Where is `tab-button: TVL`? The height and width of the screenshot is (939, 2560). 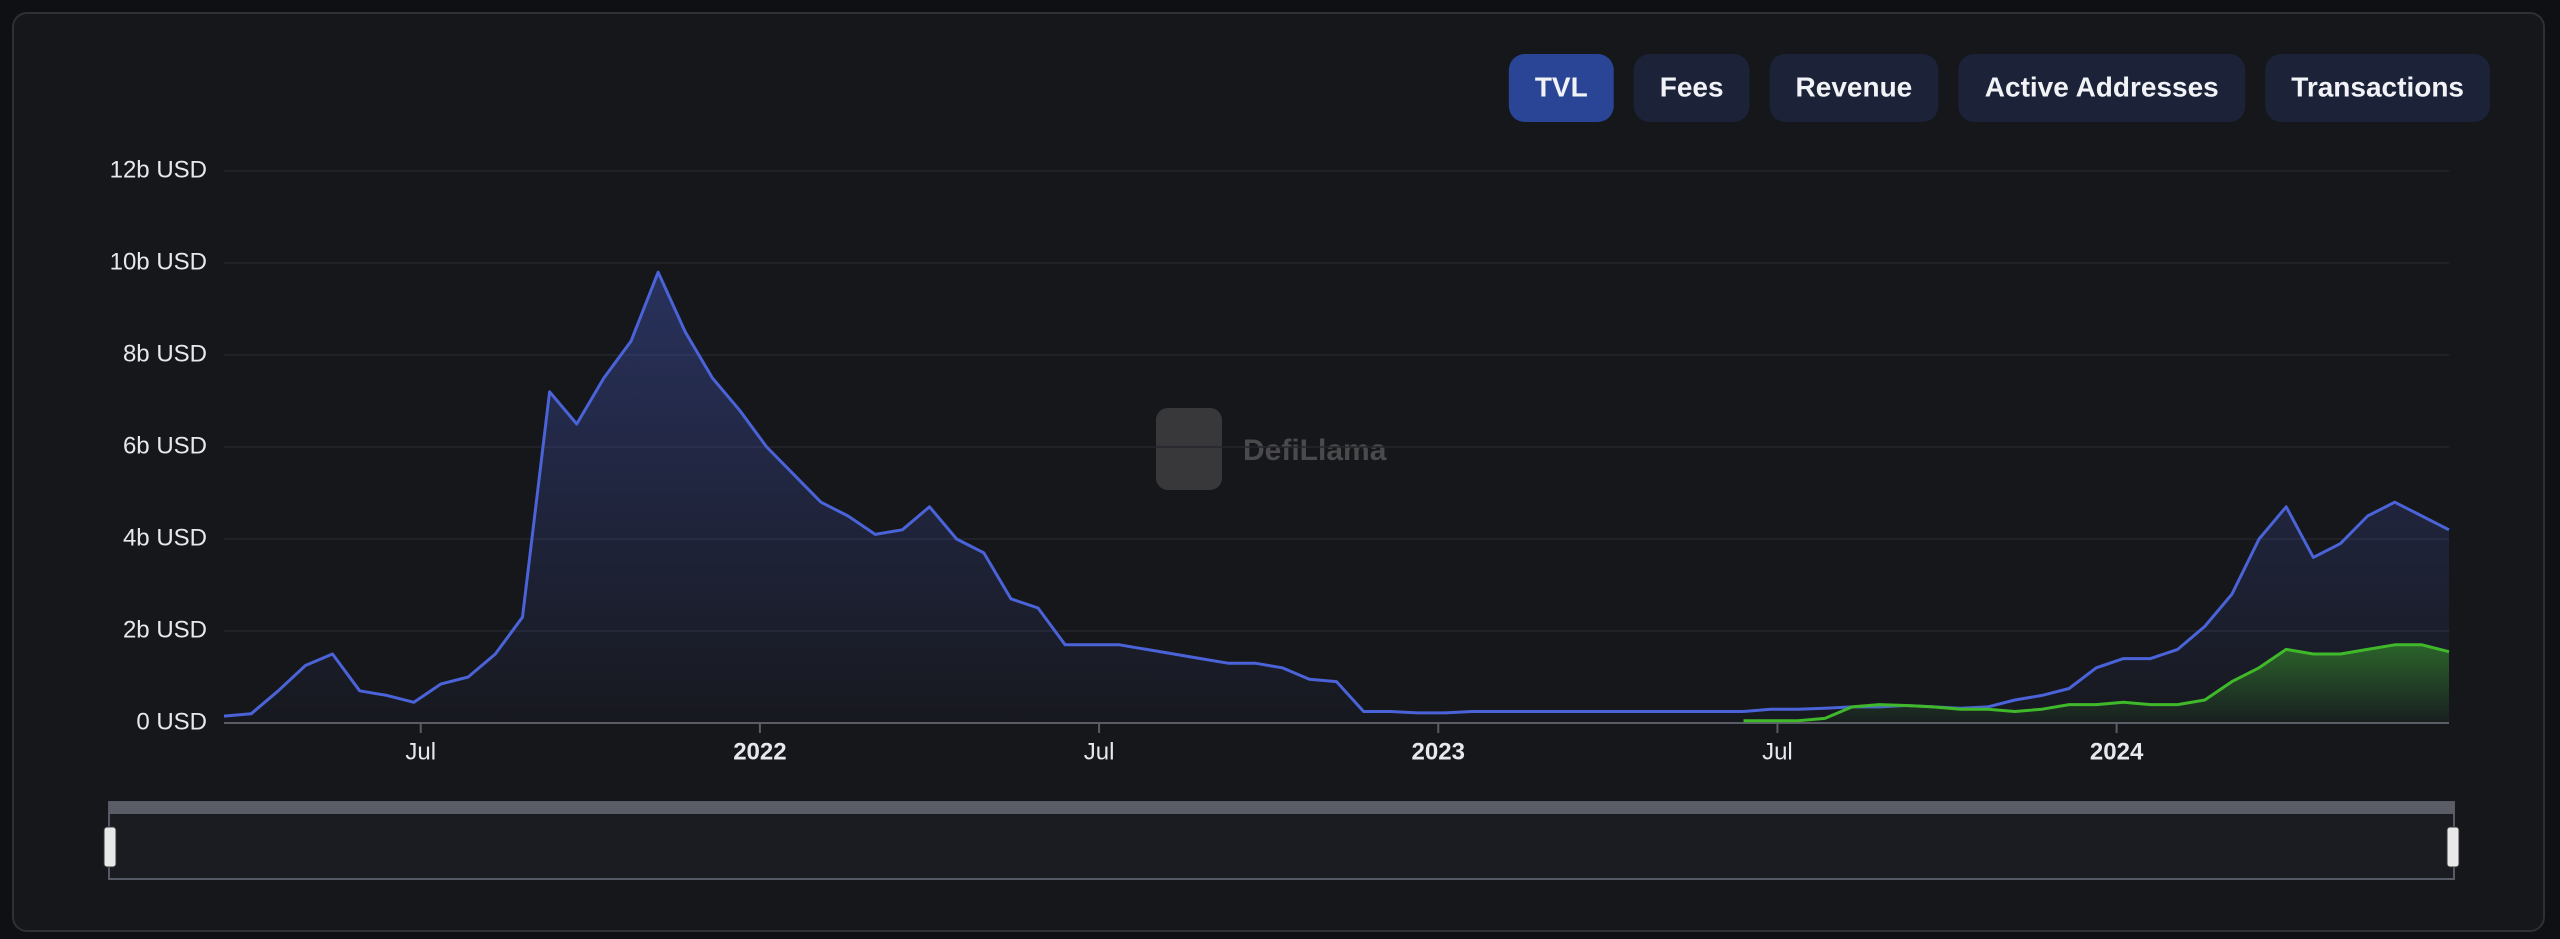 tab-button: TVL is located at coordinates (1561, 88).